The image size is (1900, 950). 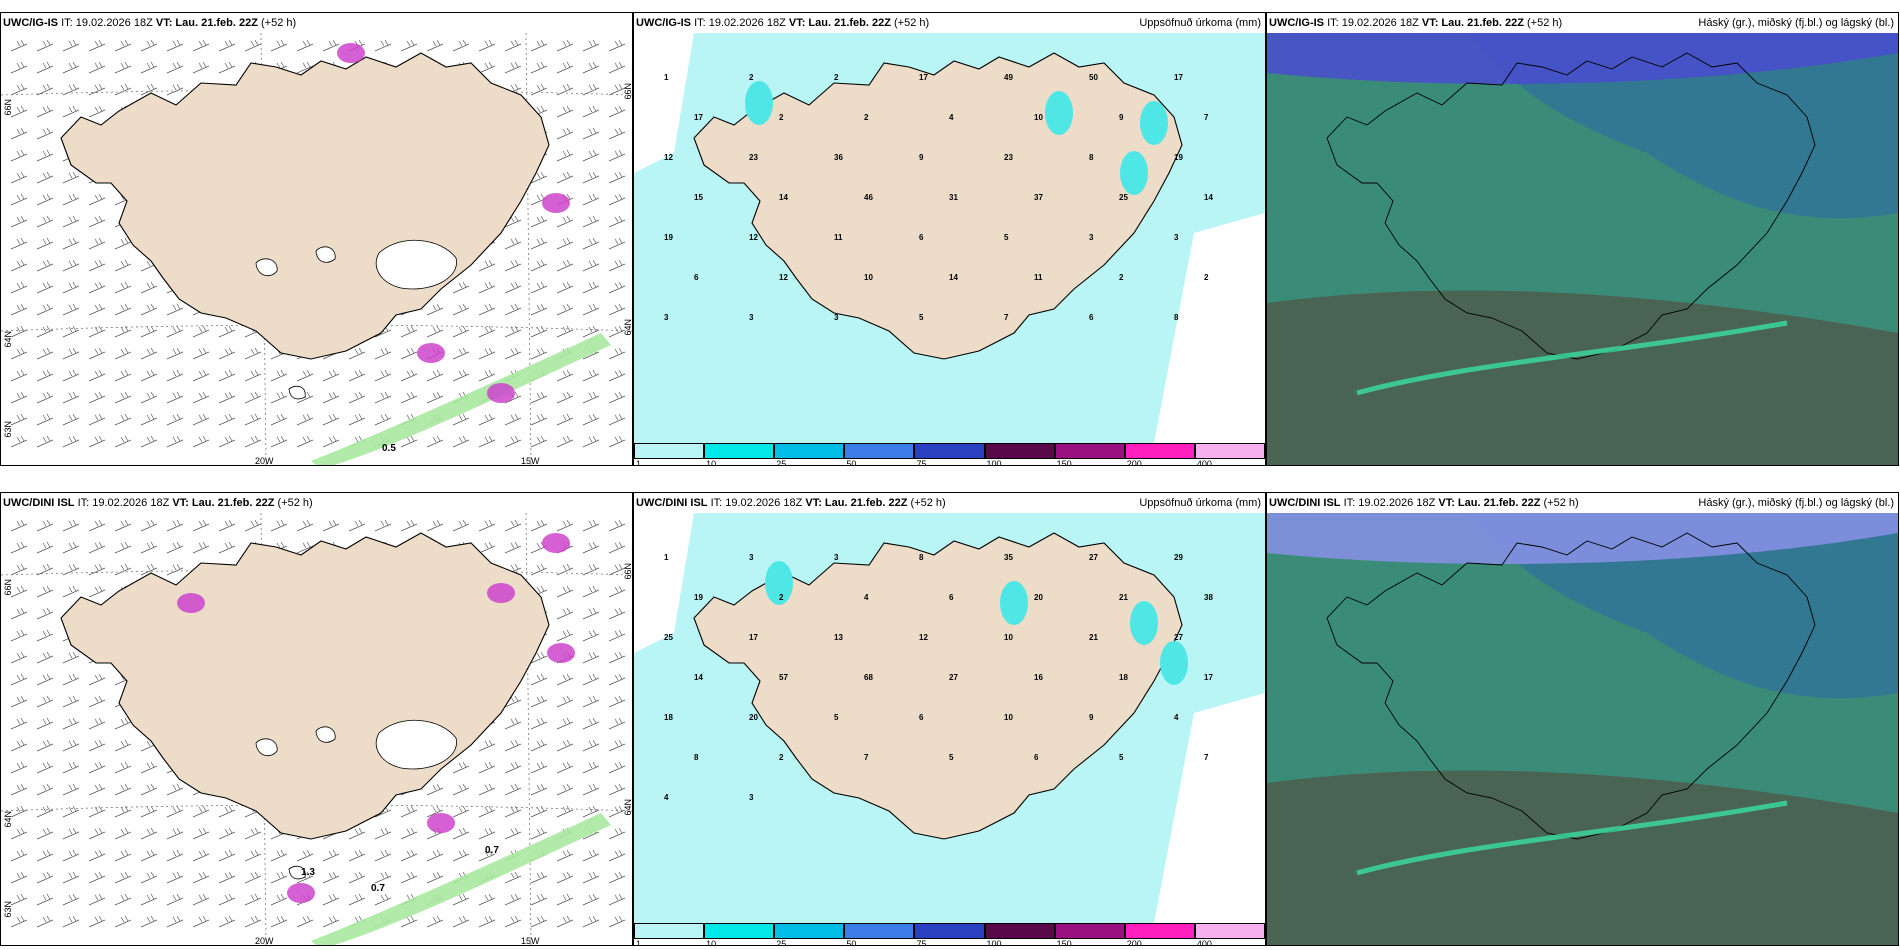 I want to click on precip-value: 49, so click(x=1008, y=77).